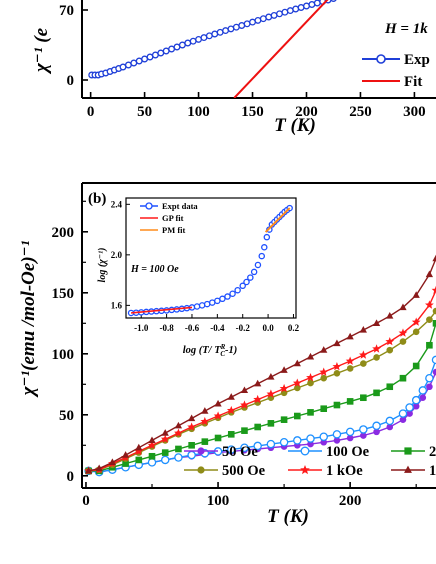 The width and height of the screenshot is (436, 564). I want to click on inset-xtick-label: -0.6, so click(192, 328).